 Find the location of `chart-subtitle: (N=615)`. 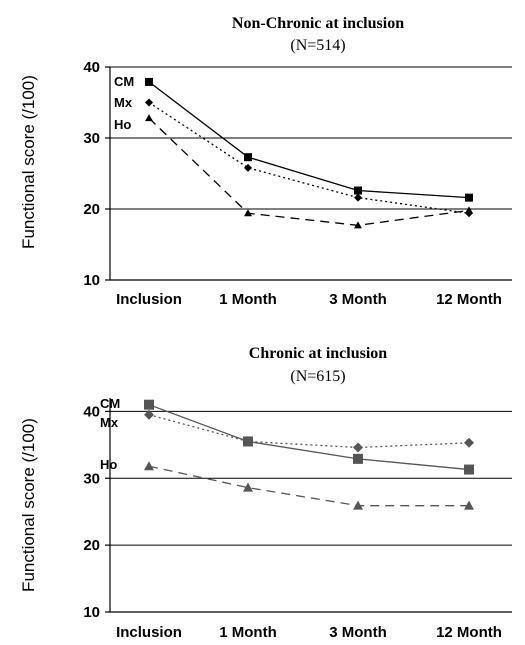

chart-subtitle: (N=615) is located at coordinates (317, 376).